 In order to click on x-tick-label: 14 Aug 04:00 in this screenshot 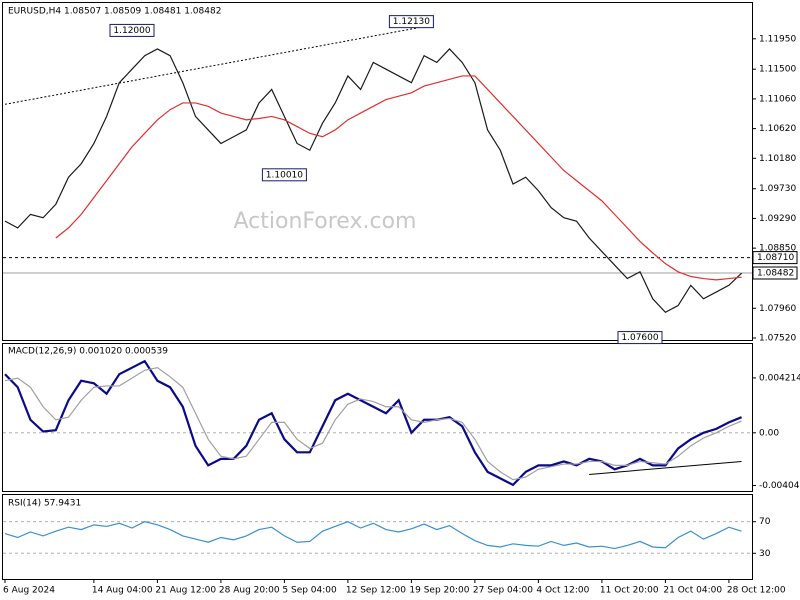, I will do `click(122, 591)`.